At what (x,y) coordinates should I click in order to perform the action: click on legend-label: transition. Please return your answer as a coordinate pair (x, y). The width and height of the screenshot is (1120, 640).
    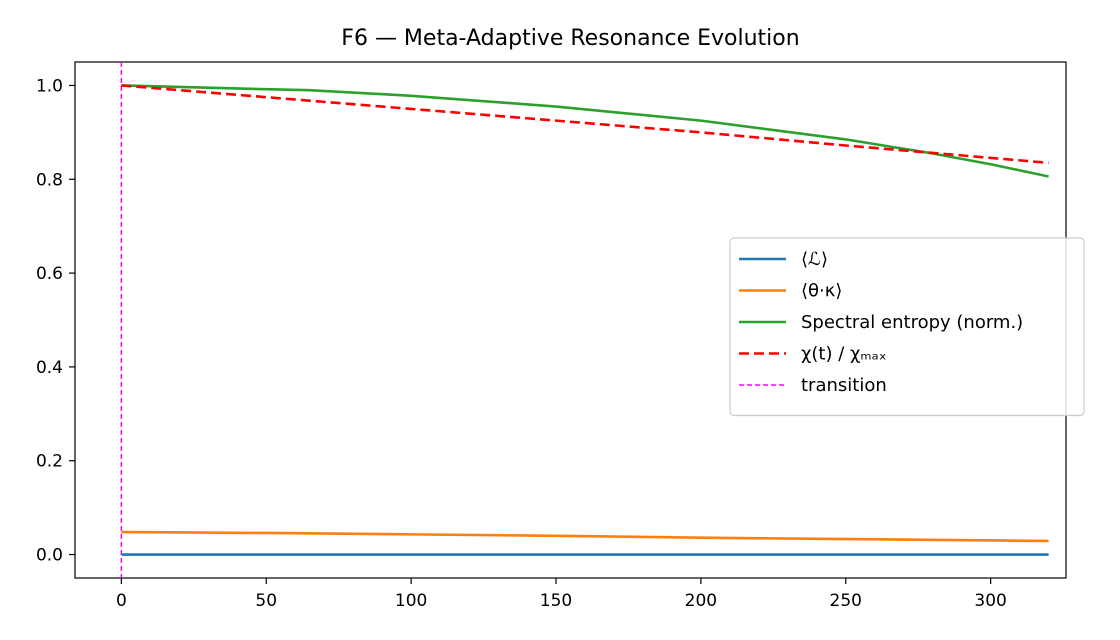
    Looking at the image, I should click on (844, 385).